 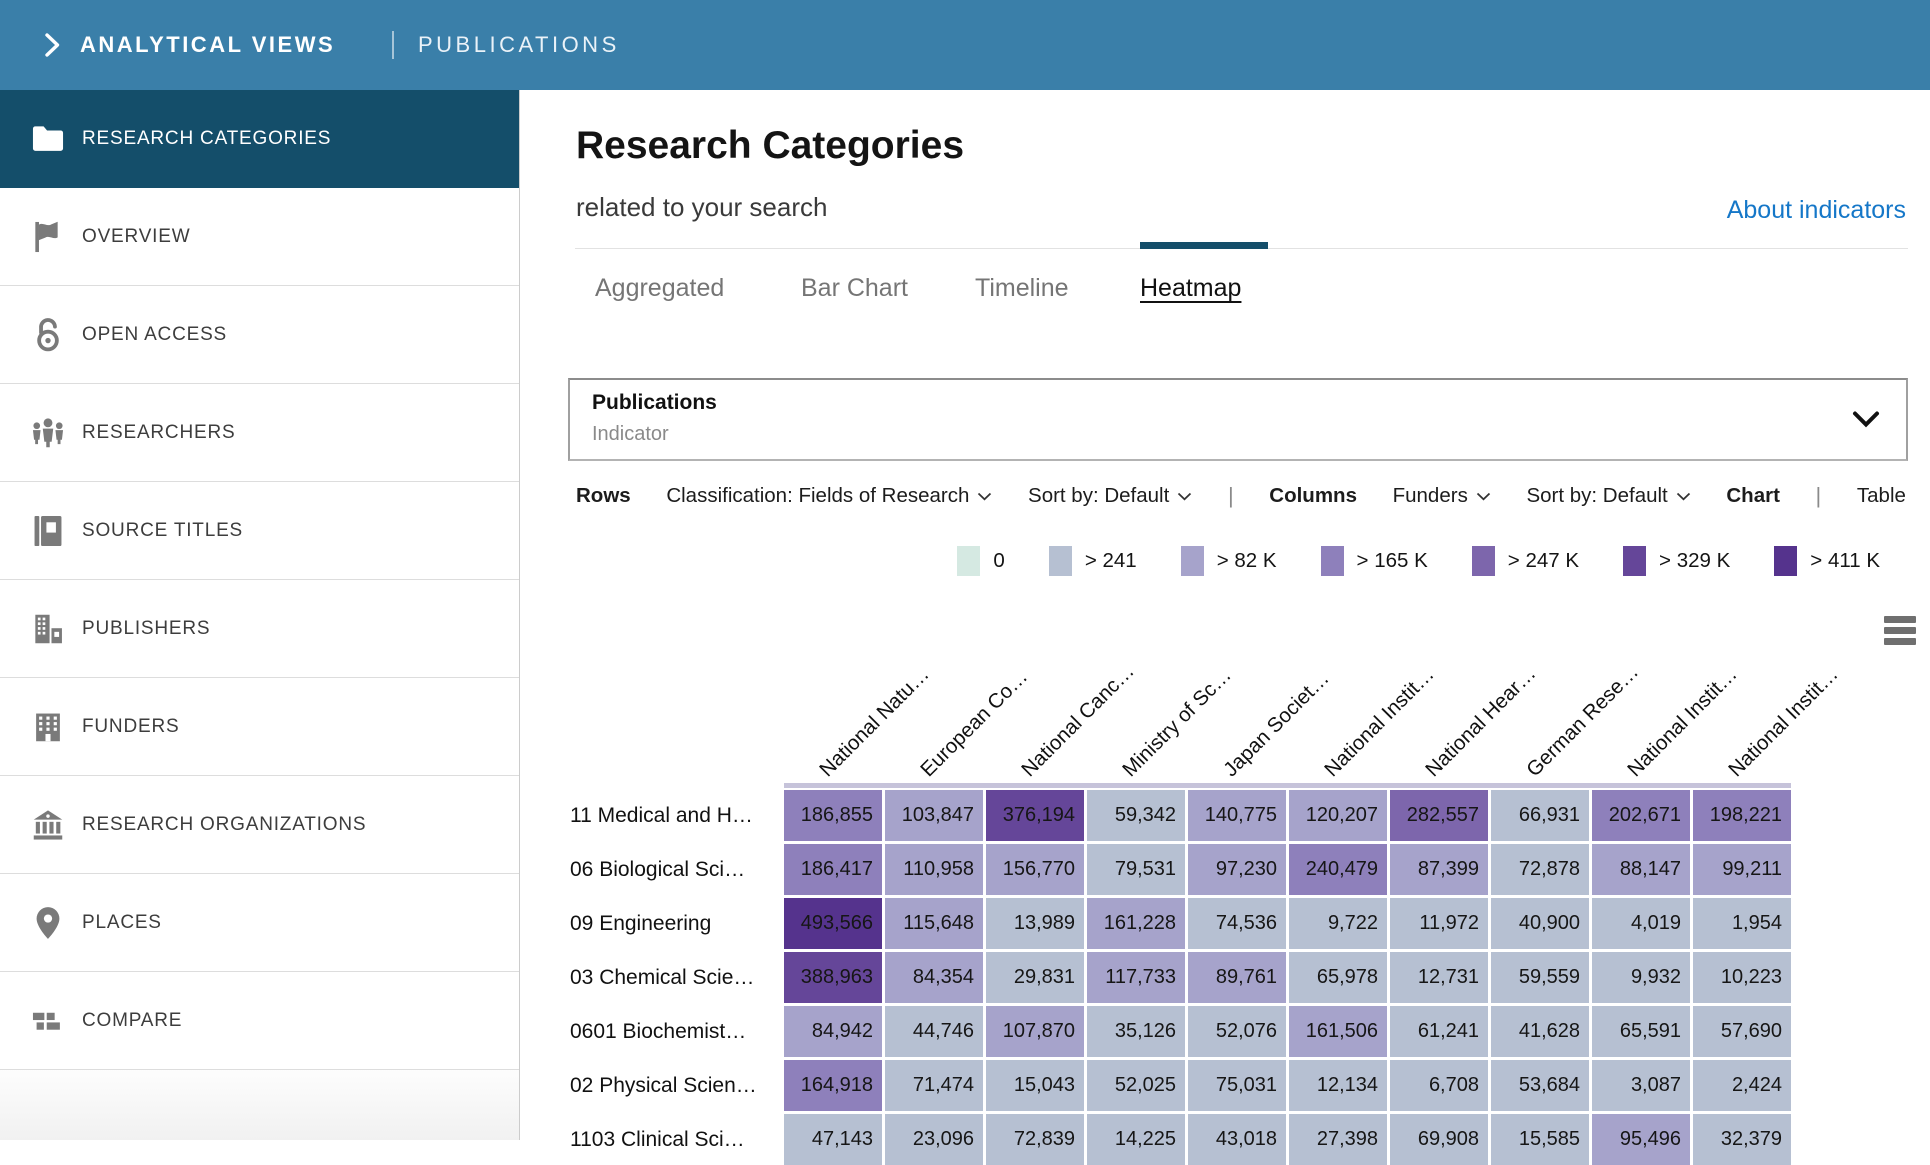 What do you see at coordinates (1237, 815) in the screenshot?
I see `heatmap-cell: 140,775` at bounding box center [1237, 815].